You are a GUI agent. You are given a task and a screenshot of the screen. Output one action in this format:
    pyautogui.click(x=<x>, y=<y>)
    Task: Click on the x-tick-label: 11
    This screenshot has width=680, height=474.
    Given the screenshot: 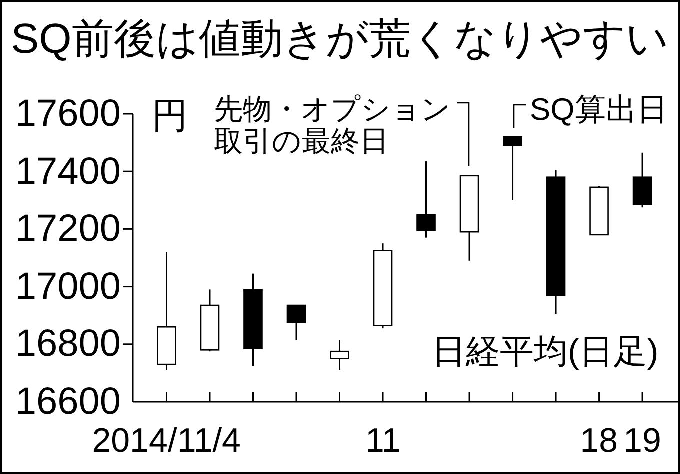 What is the action you would take?
    pyautogui.click(x=383, y=441)
    